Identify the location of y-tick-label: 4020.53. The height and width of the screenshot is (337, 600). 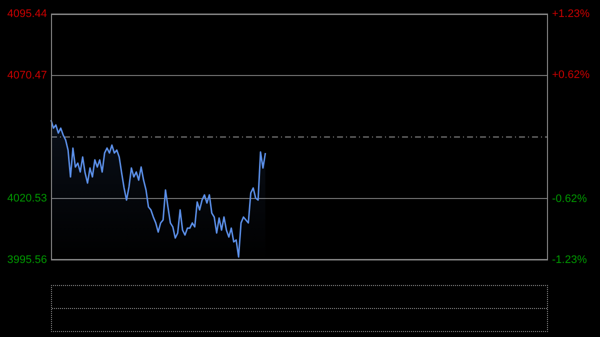
(27, 198).